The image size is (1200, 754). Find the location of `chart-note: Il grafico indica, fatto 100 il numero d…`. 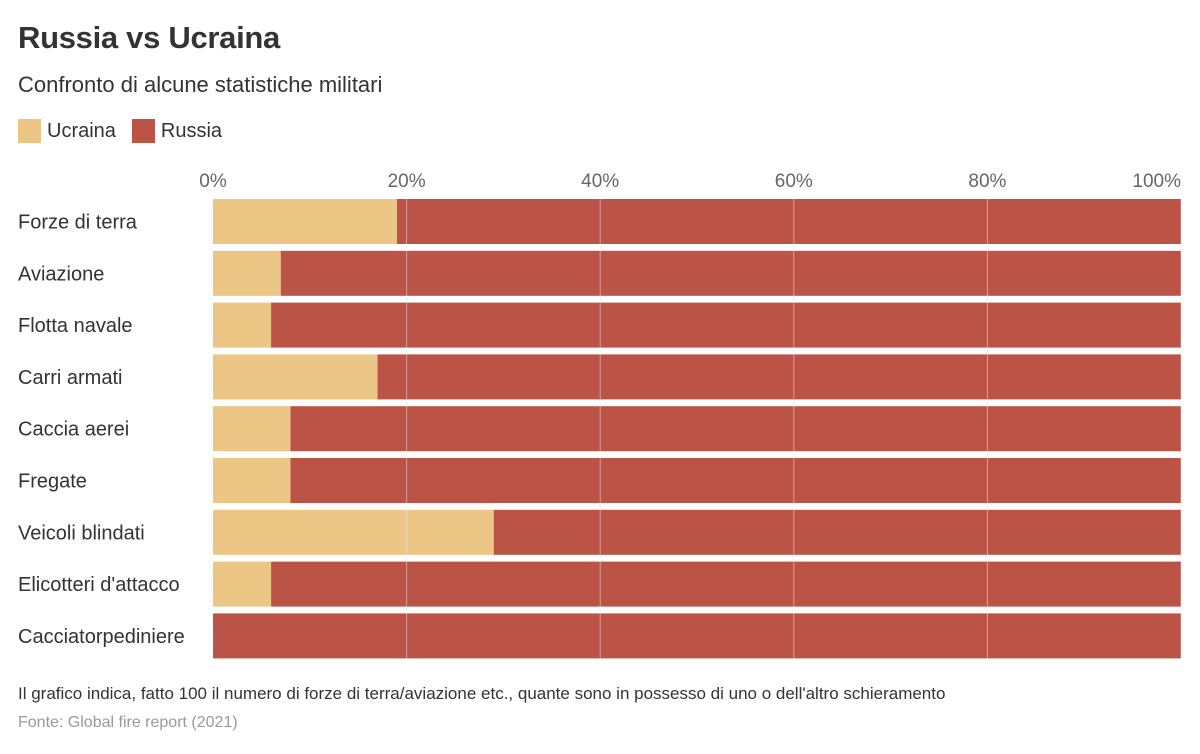

chart-note: Il grafico indica, fatto 100 il numero d… is located at coordinates (482, 693).